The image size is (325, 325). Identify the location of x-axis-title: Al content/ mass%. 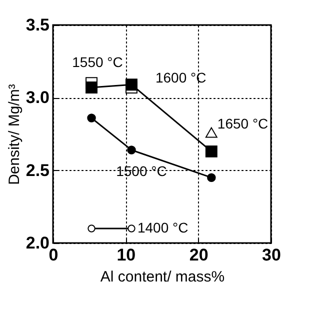
(162, 277).